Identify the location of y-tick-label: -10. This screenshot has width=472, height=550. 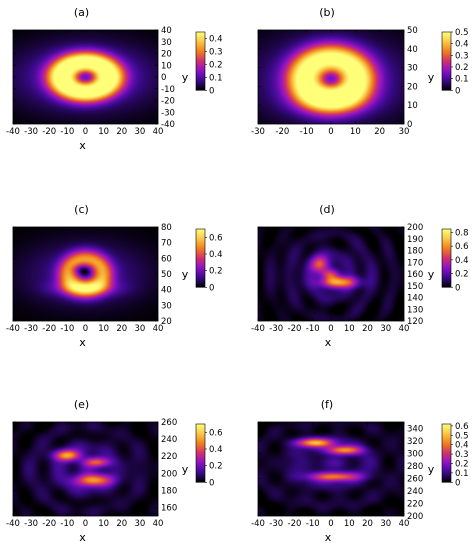
(168, 90).